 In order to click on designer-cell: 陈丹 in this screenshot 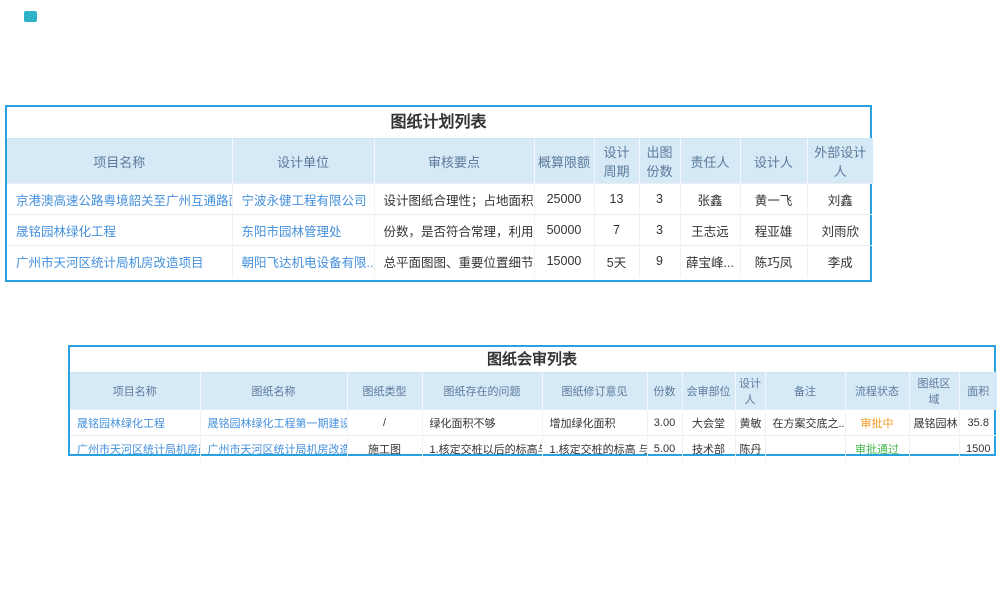, I will do `click(750, 448)`.